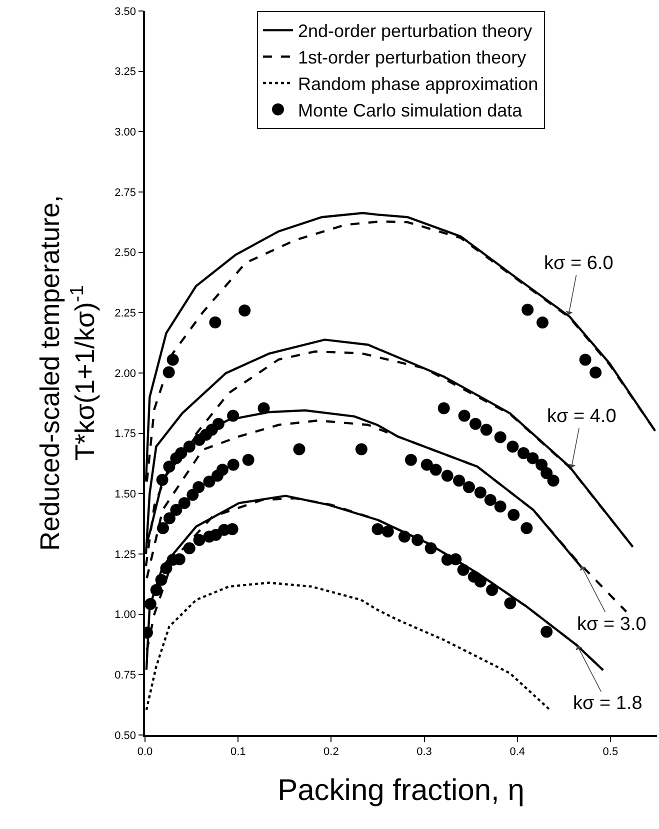  What do you see at coordinates (125, 434) in the screenshot?
I see `y-tick-label: 1.75` at bounding box center [125, 434].